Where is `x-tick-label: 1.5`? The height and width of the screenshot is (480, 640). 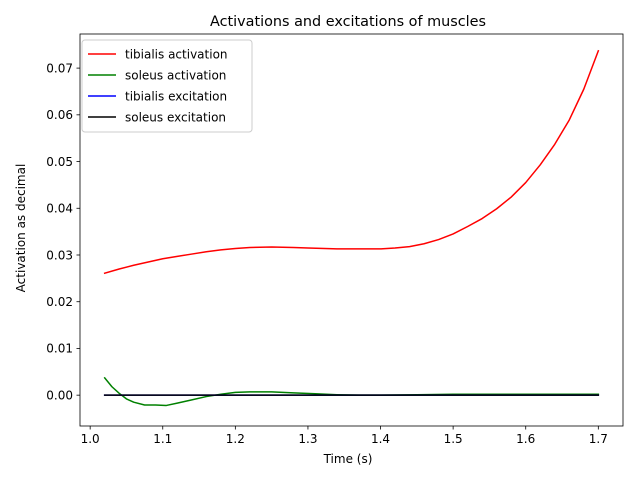
x-tick-label: 1.5 is located at coordinates (453, 439).